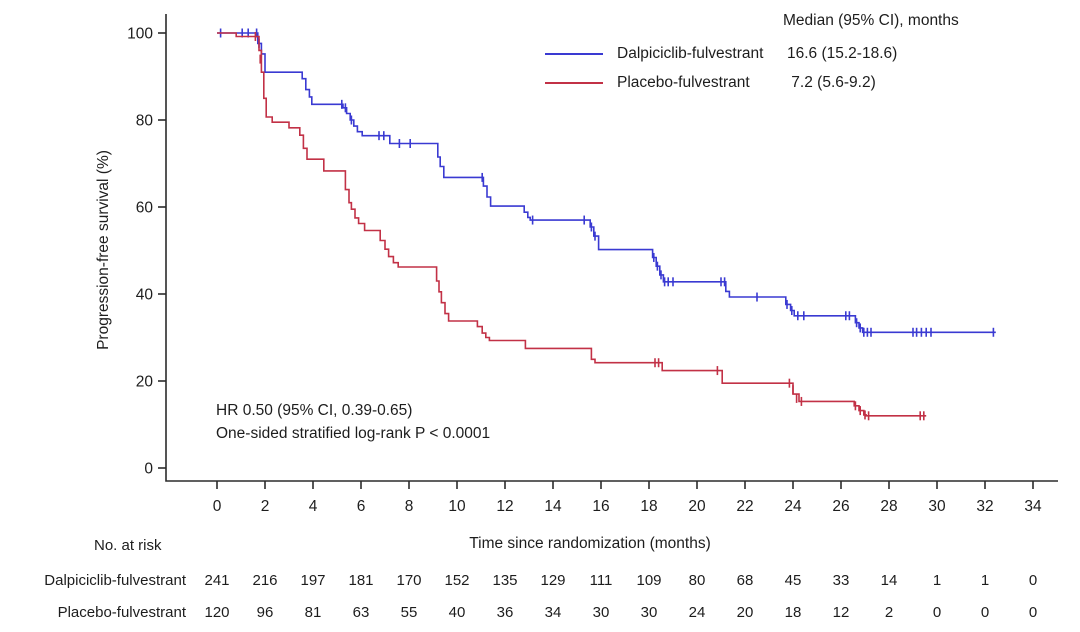  What do you see at coordinates (145, 121) in the screenshot?
I see `y-tick-label: 80` at bounding box center [145, 121].